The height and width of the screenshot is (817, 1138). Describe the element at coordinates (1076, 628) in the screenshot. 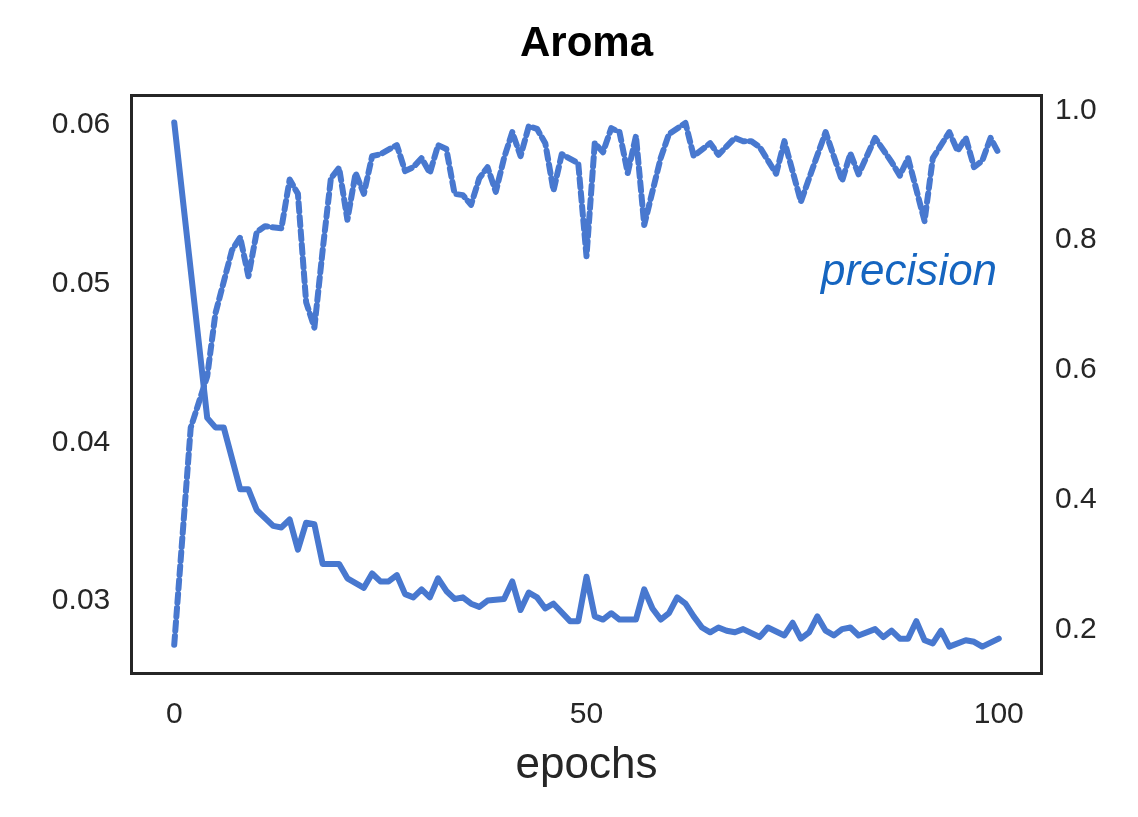

I see `y2-tick-label: 0.2` at that location.